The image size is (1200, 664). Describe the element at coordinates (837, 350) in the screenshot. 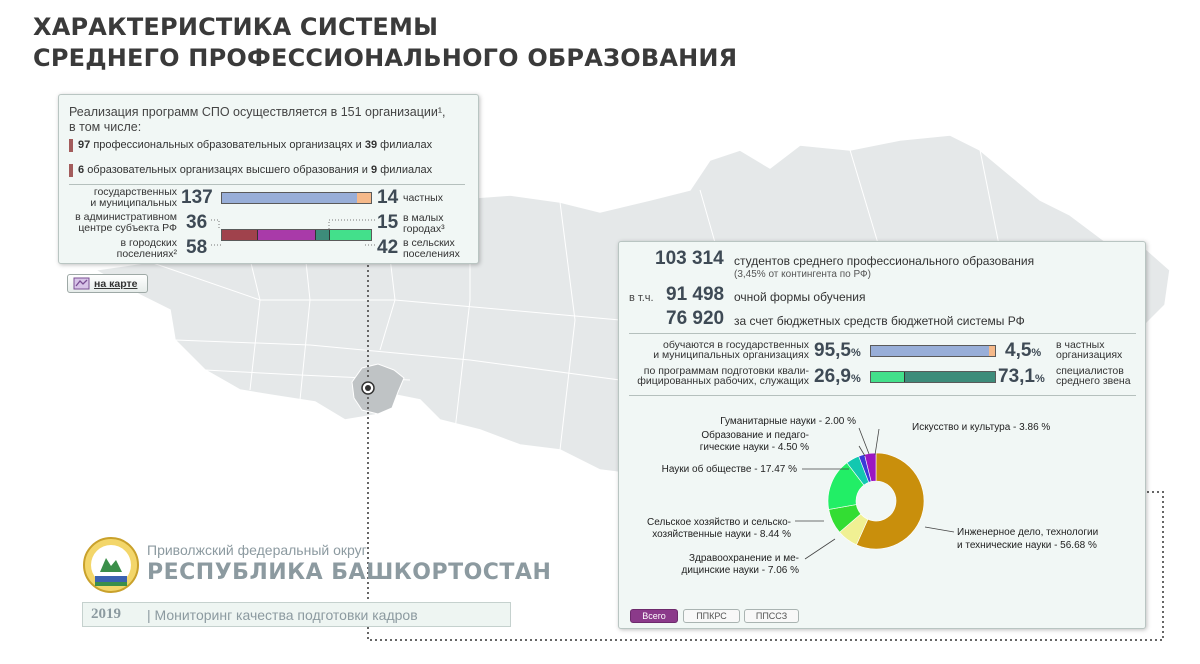

I see `state-students-pct: 95,5%` at that location.